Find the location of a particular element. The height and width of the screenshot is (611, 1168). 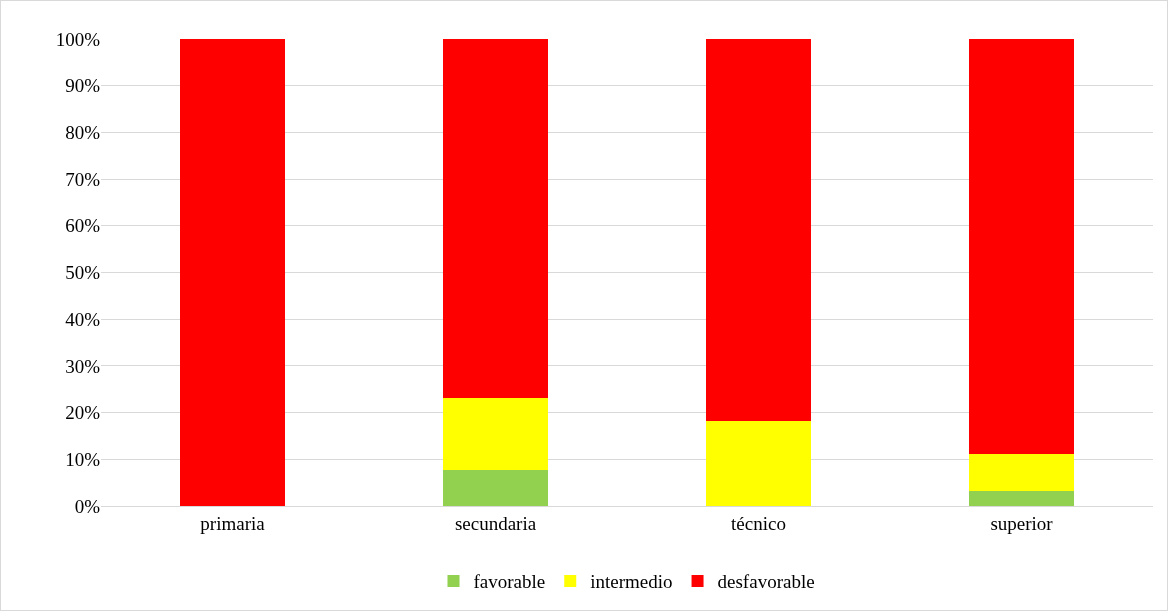

legend-label: favorable is located at coordinates (509, 582).